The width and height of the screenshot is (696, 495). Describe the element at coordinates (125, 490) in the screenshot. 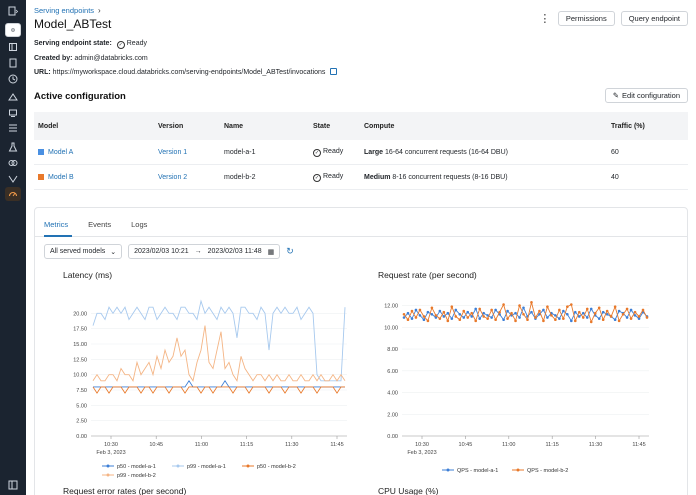

I see `error-rates-chart-title: Request error rates (per second)` at that location.